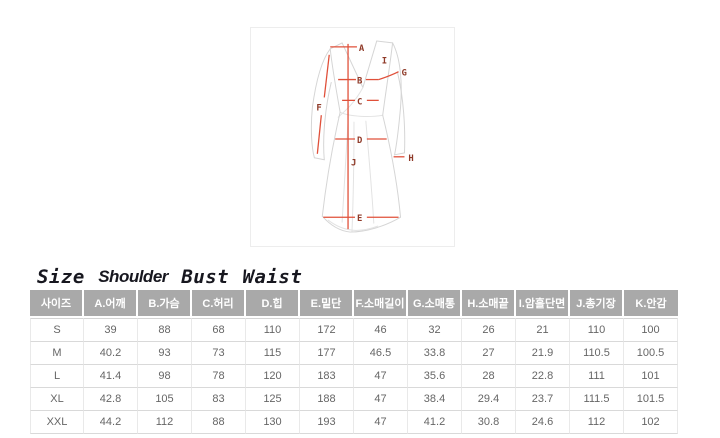 Image resolution: width=720 pixels, height=438 pixels. Describe the element at coordinates (597, 304) in the screenshot. I see `col-header-total-length: J.총기장` at that location.